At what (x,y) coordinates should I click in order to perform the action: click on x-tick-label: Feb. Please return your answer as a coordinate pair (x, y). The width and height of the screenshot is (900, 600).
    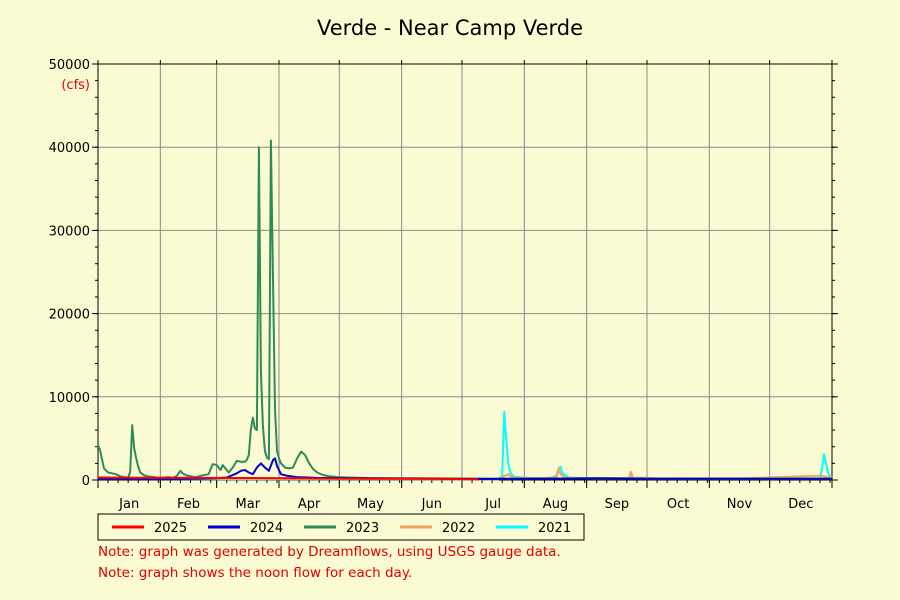
    Looking at the image, I should click on (188, 504).